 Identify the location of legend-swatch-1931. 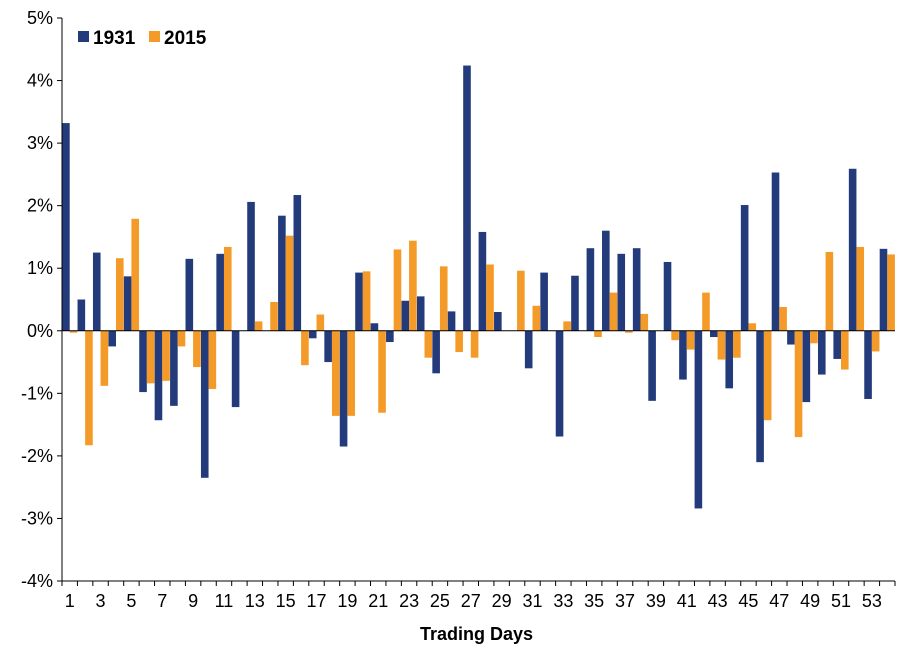
(83, 36).